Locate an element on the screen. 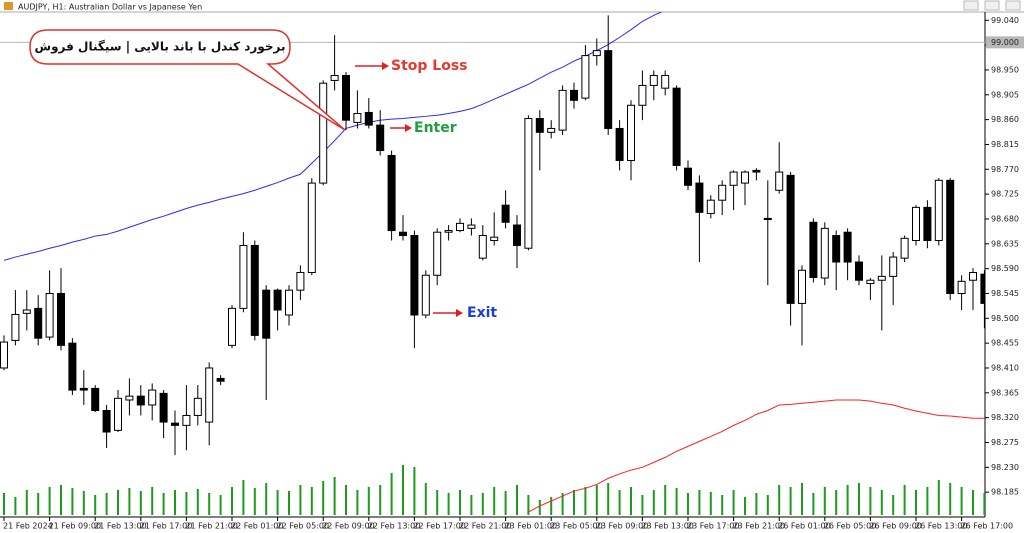 This screenshot has height=533, width=1024. annotation-enter: Enter is located at coordinates (435, 128).